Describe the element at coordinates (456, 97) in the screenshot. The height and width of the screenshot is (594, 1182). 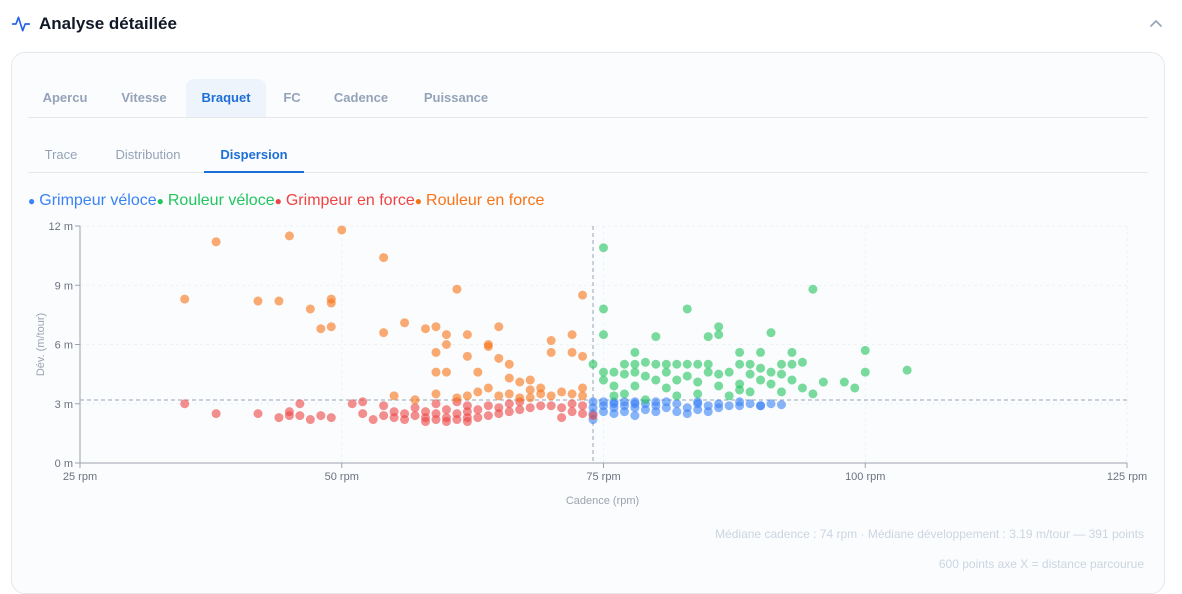
I see `tab-puissance: Puissance` at that location.